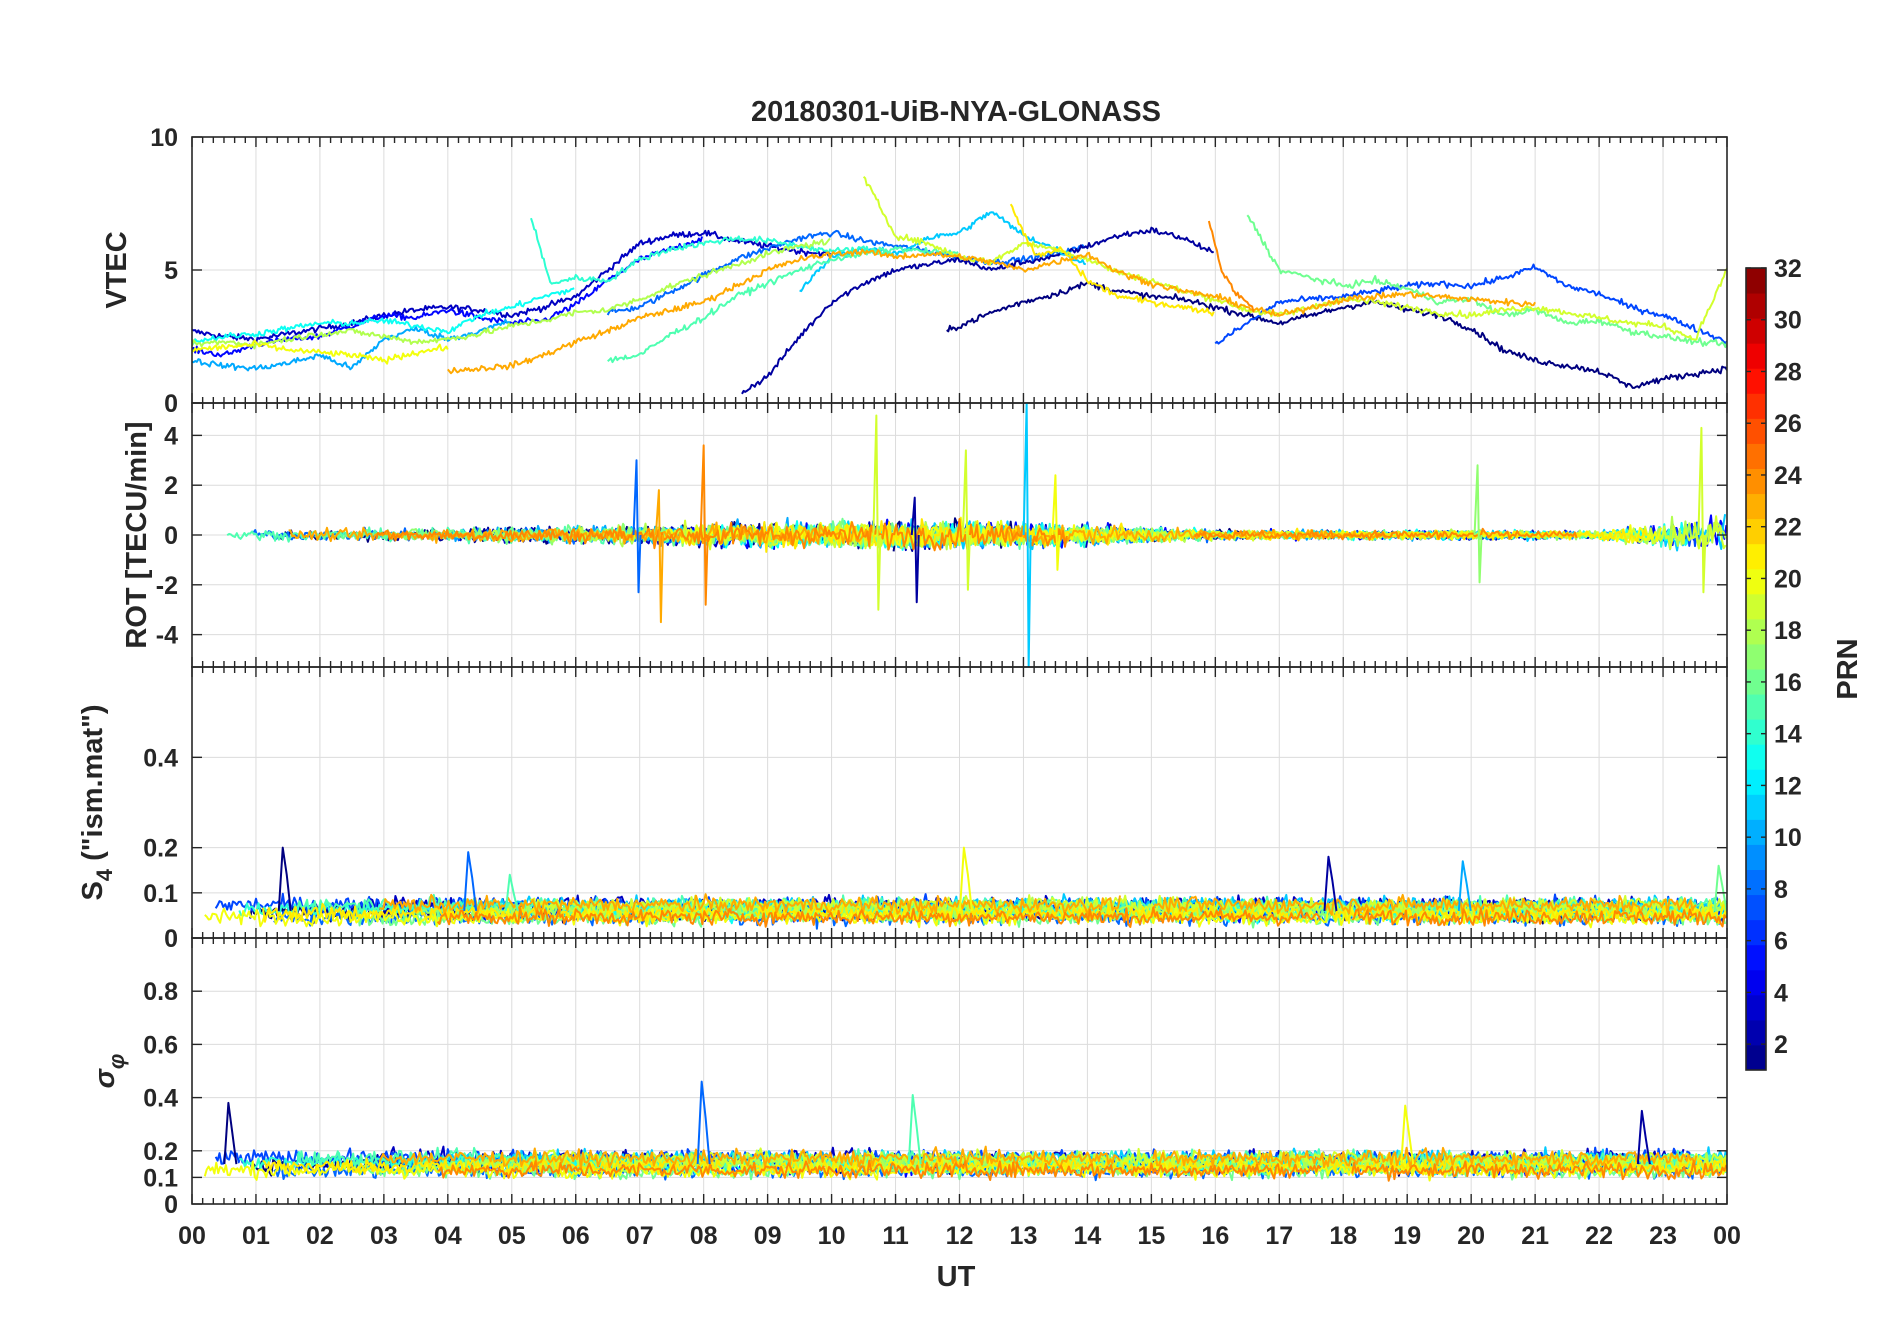  What do you see at coordinates (1781, 1045) in the screenshot?
I see `colorbar-tick-label: 2` at bounding box center [1781, 1045].